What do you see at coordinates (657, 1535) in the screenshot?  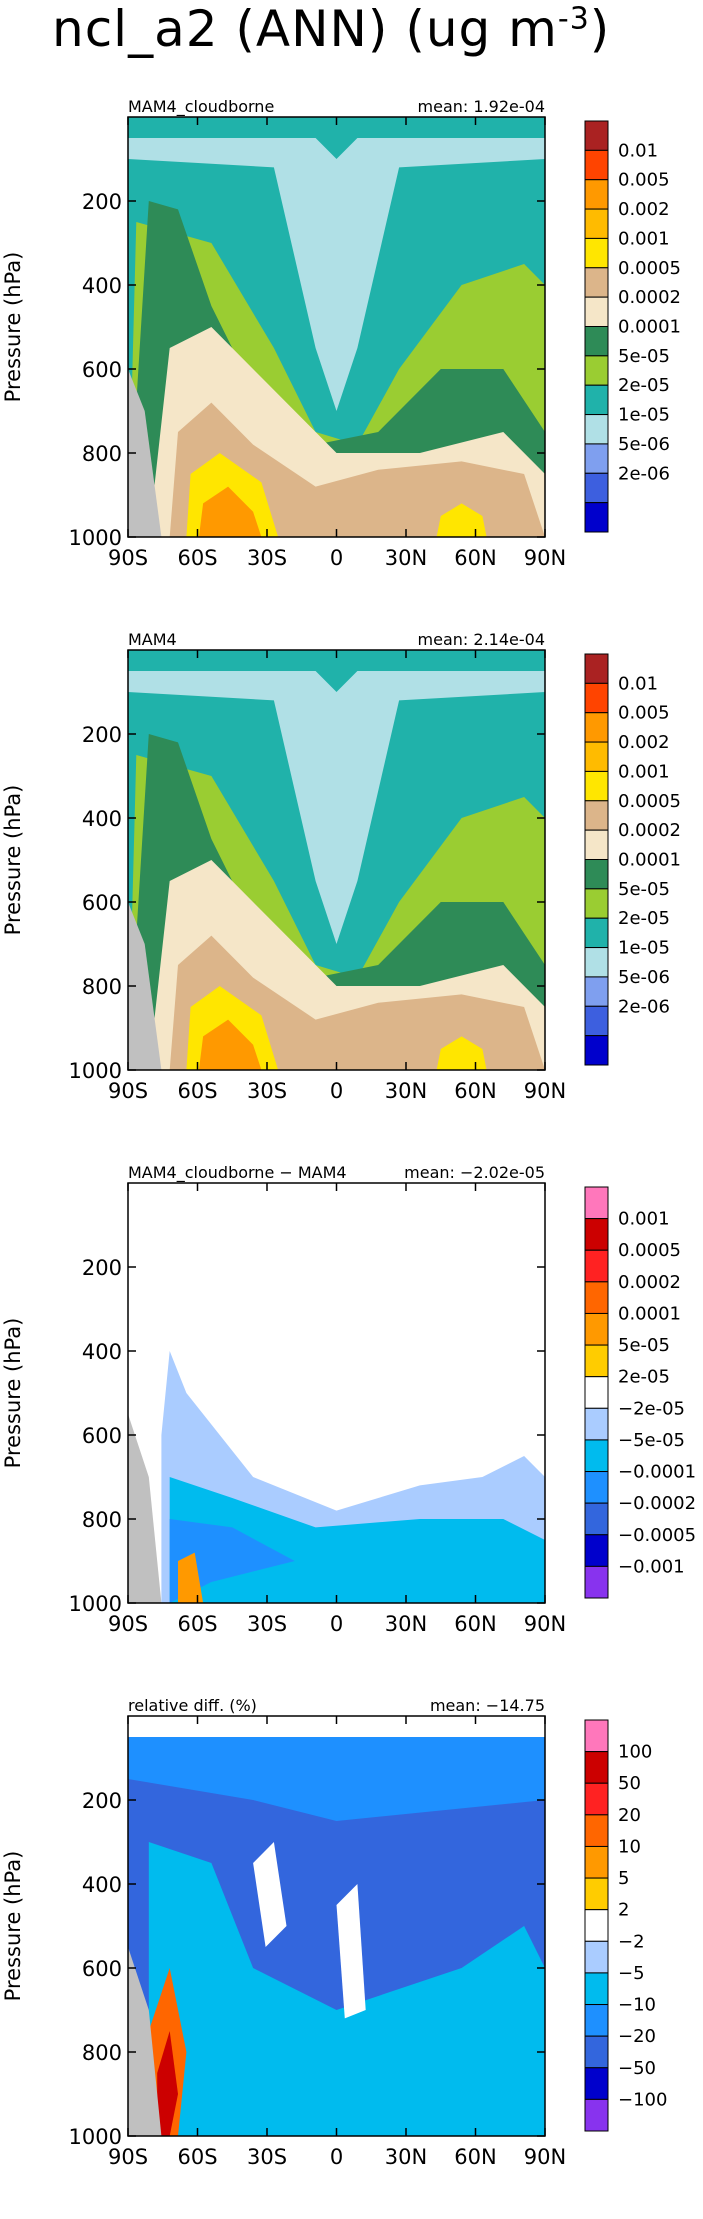 I see `colorbar-label: −0.0005` at bounding box center [657, 1535].